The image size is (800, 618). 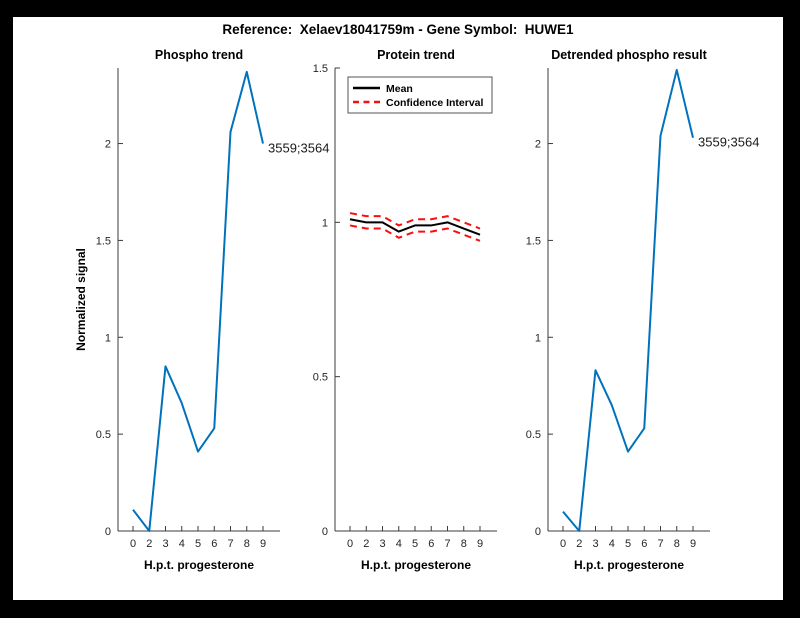 I want to click on subplot-title: Protein trend, so click(x=416, y=55).